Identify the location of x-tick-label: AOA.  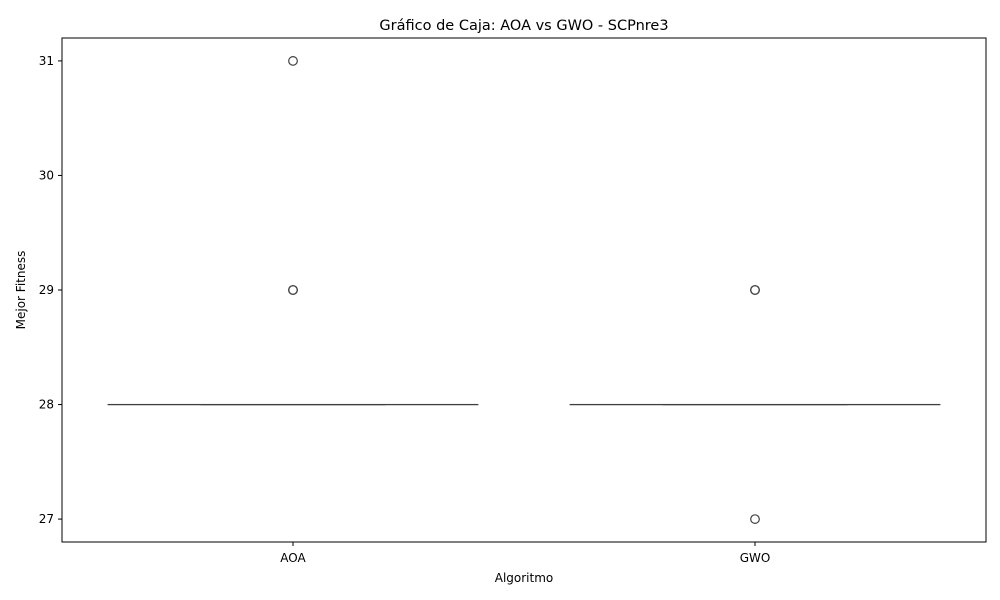
(293, 558).